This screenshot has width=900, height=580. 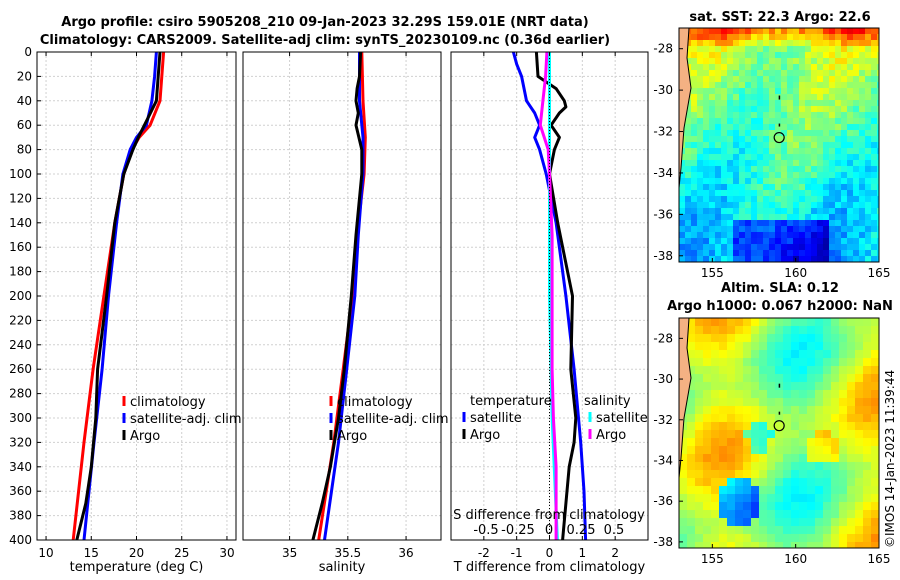 What do you see at coordinates (20, 540) in the screenshot?
I see `y-tick-label: 400` at bounding box center [20, 540].